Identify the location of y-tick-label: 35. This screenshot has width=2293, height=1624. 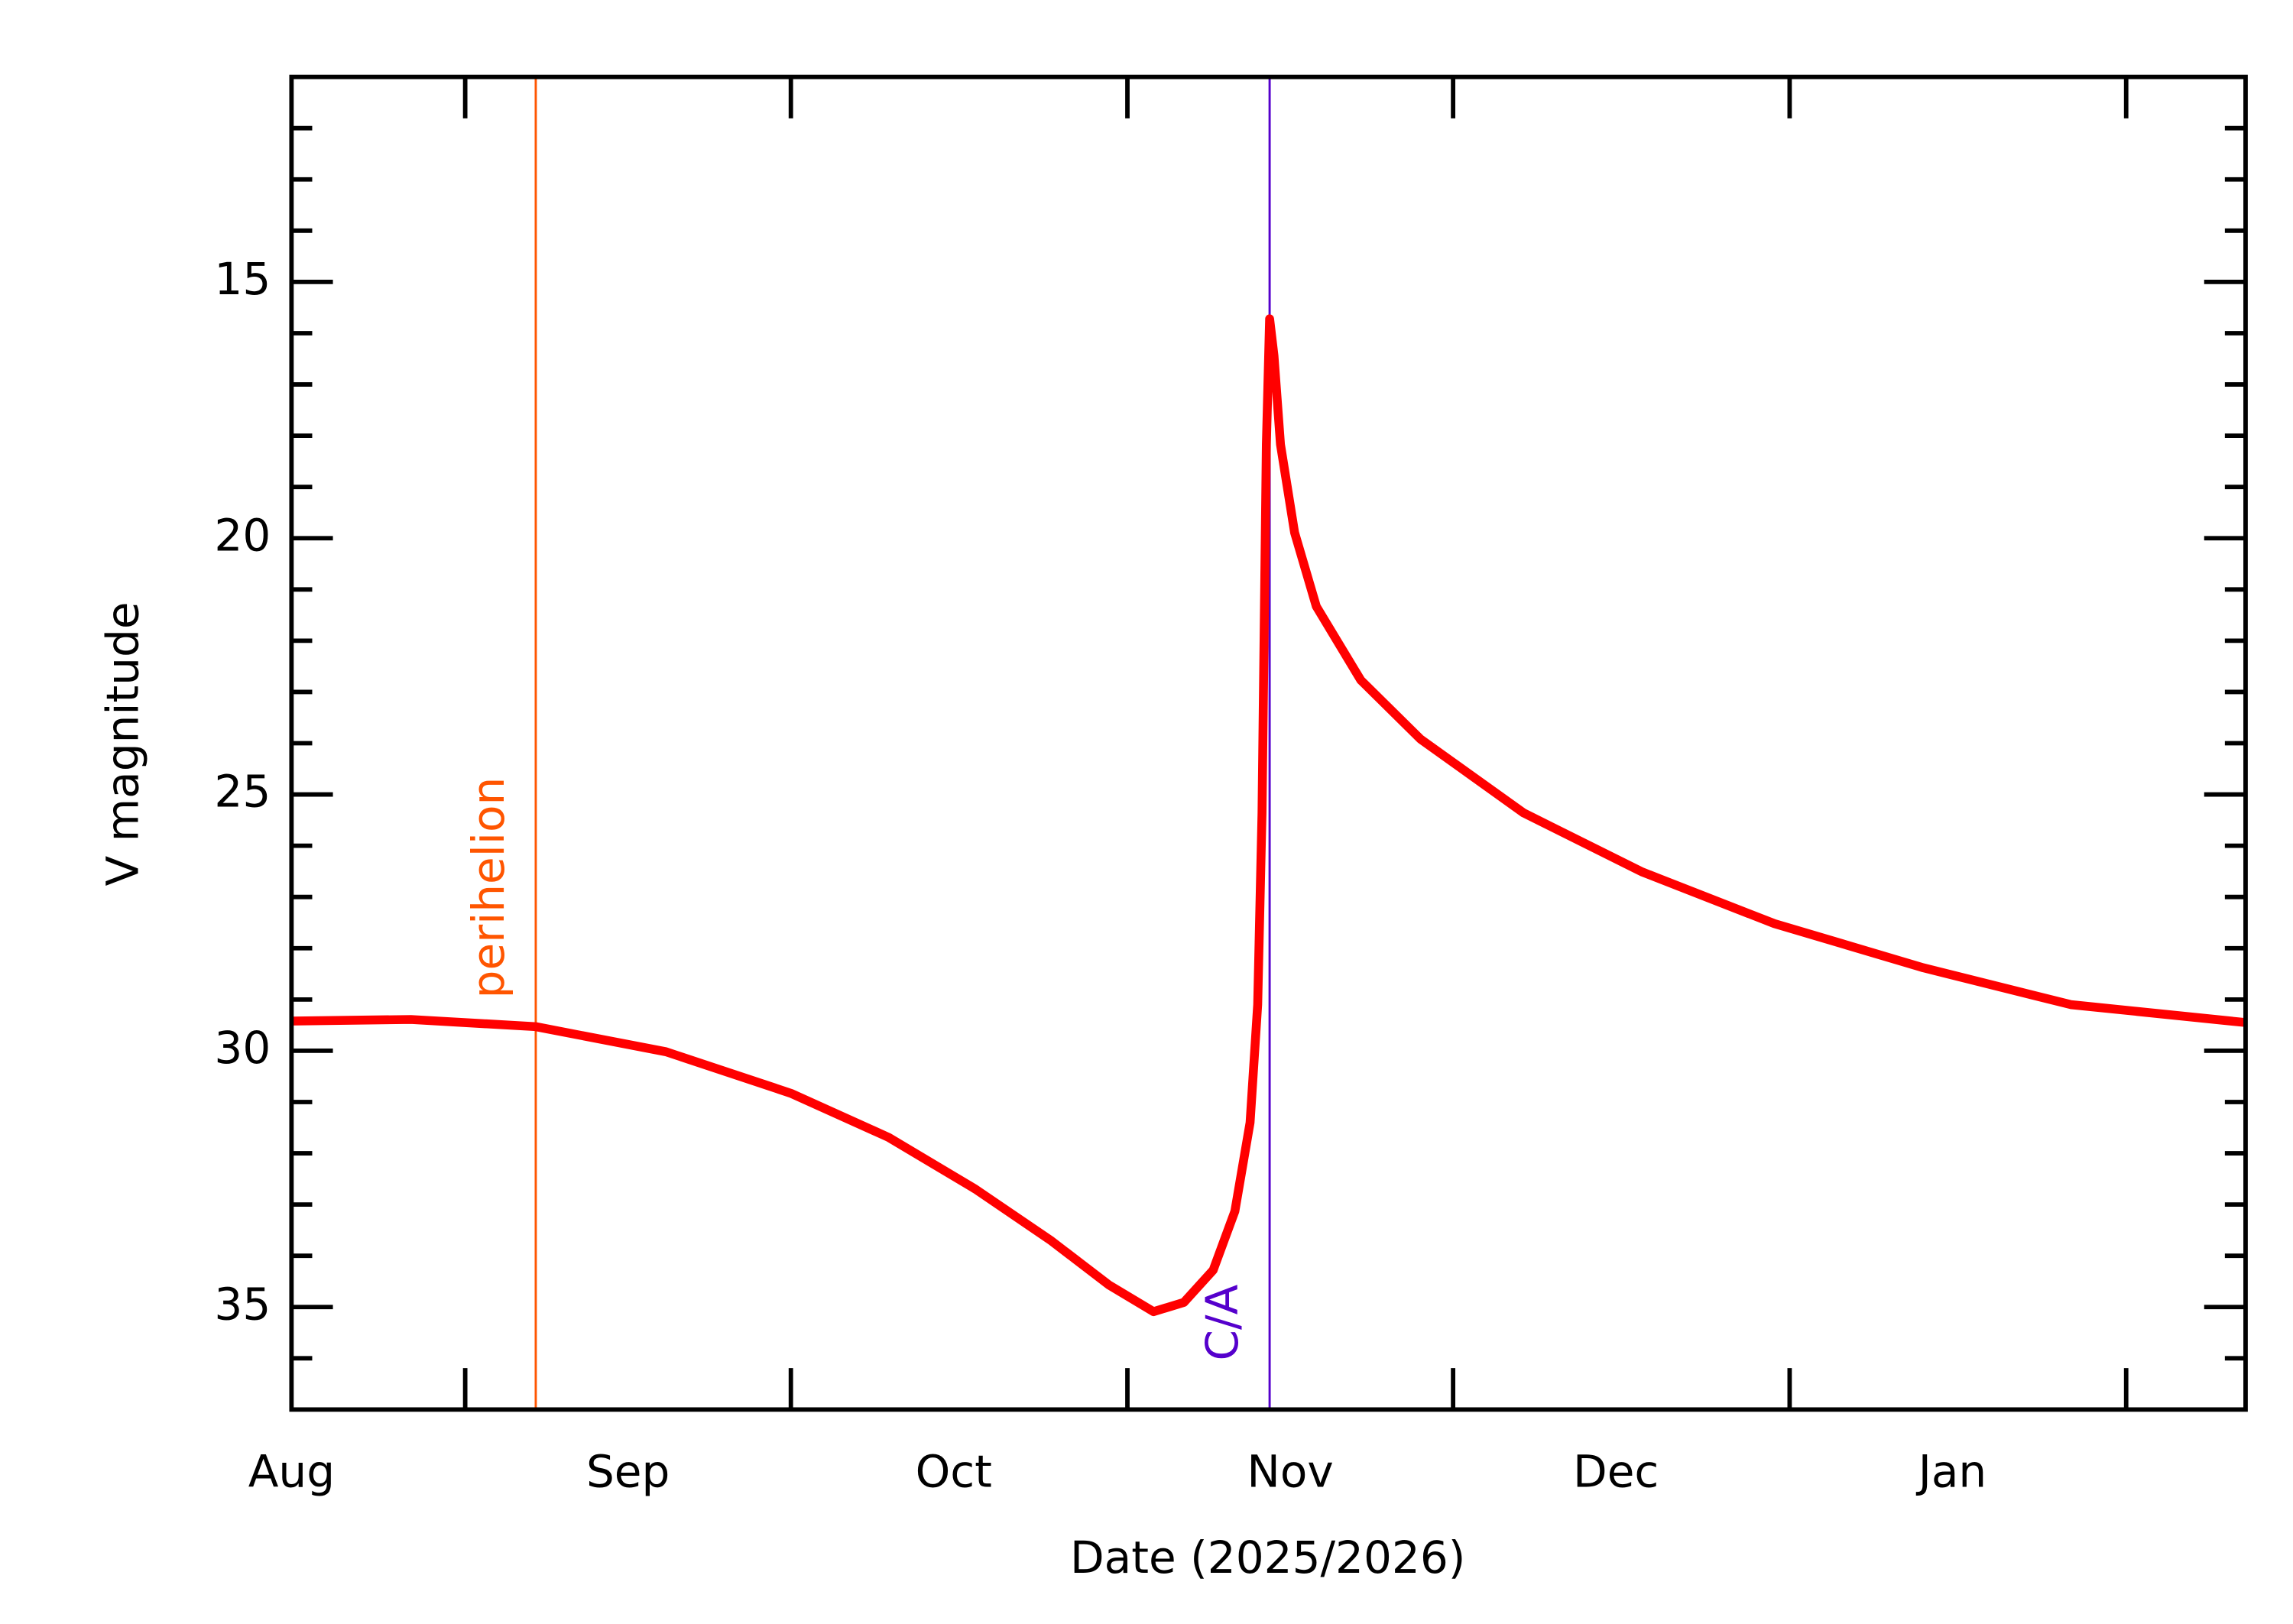
(243, 1304).